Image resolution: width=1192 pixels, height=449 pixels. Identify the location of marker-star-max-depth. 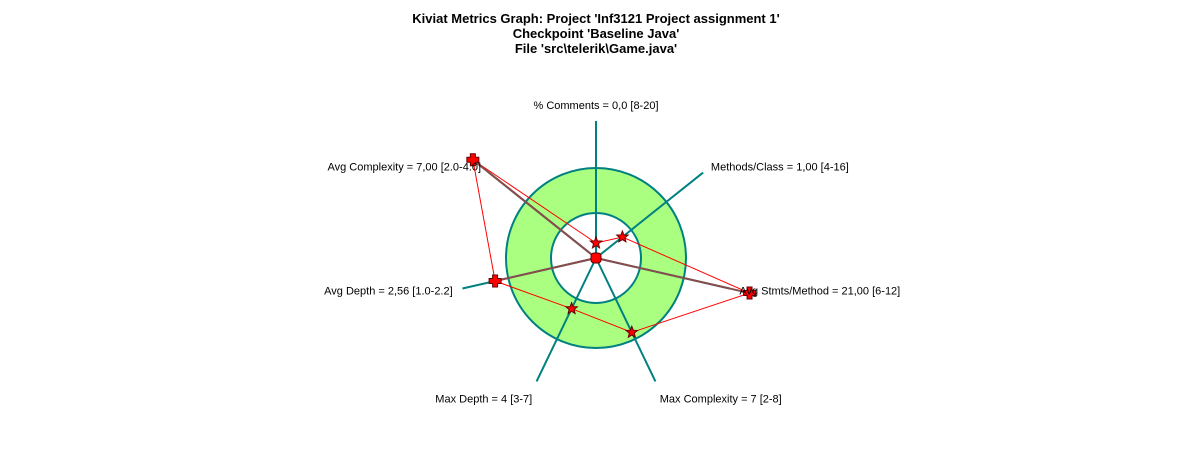
(571, 308).